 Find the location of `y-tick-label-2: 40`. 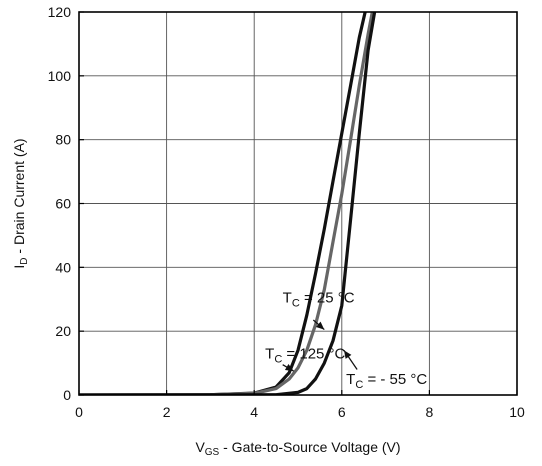

y-tick-label-2: 40 is located at coordinates (63, 267).